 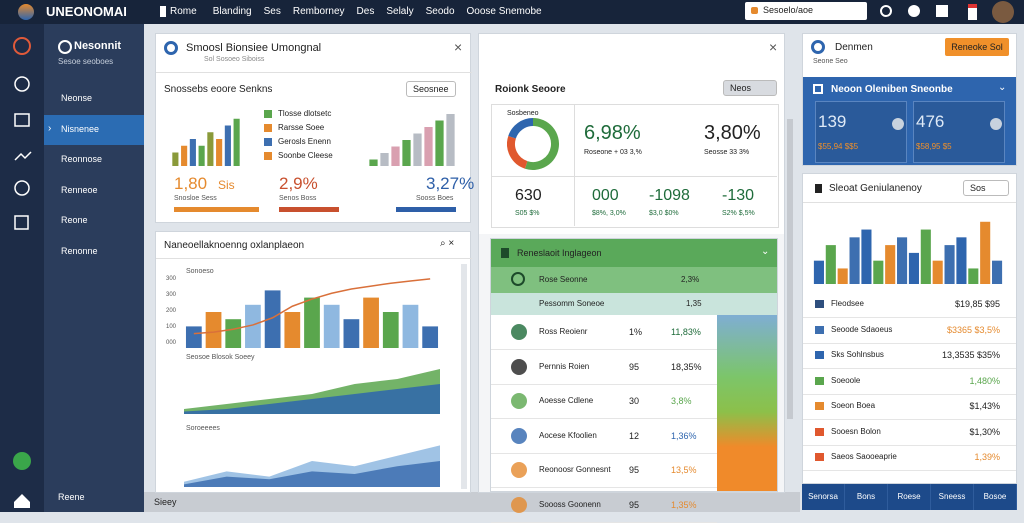 I want to click on nav-item: Seodo, so click(x=440, y=11).